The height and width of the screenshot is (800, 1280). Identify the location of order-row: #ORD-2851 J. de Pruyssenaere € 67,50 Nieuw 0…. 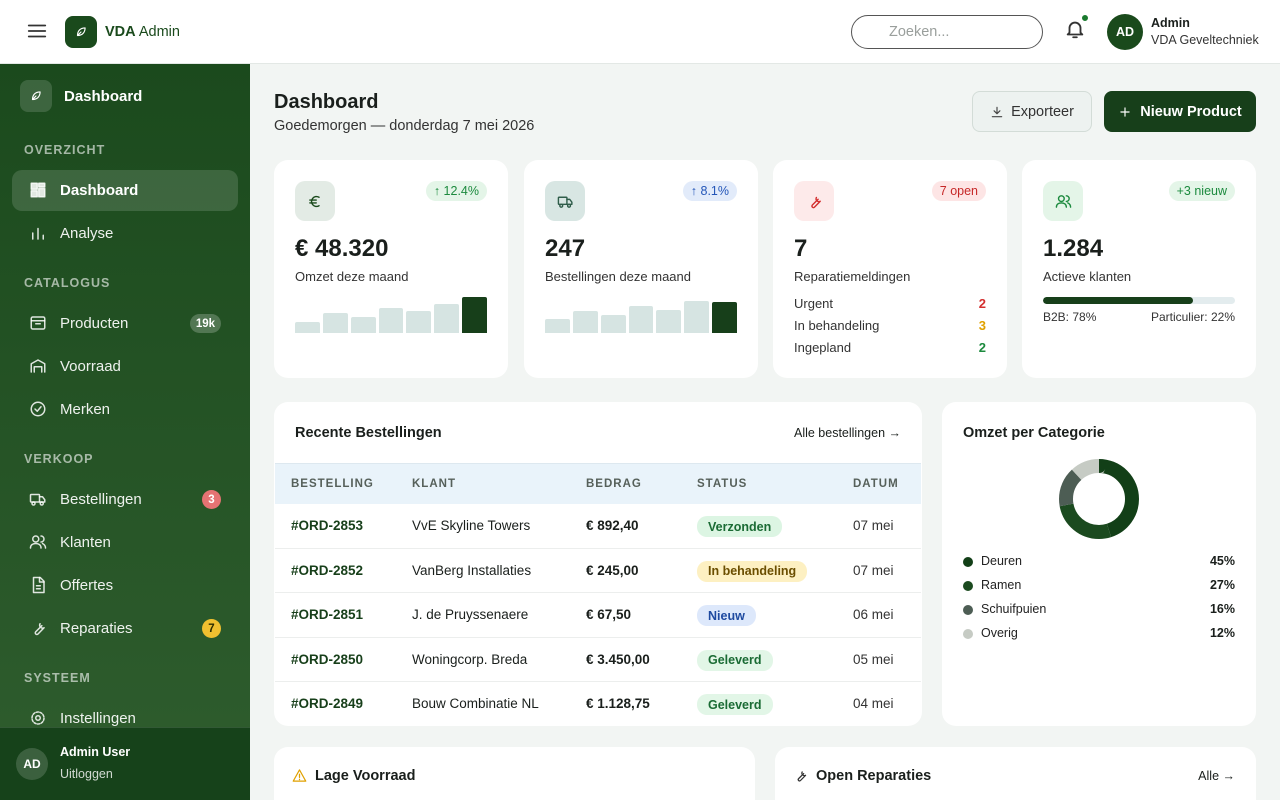
(598, 615).